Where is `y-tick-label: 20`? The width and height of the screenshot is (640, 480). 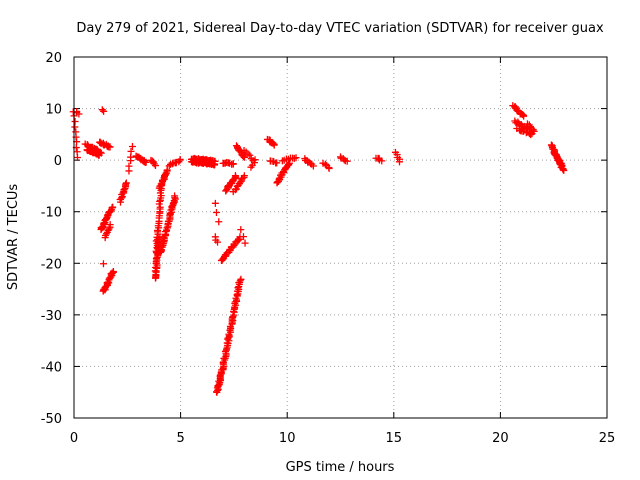 y-tick-label: 20 is located at coordinates (53, 58).